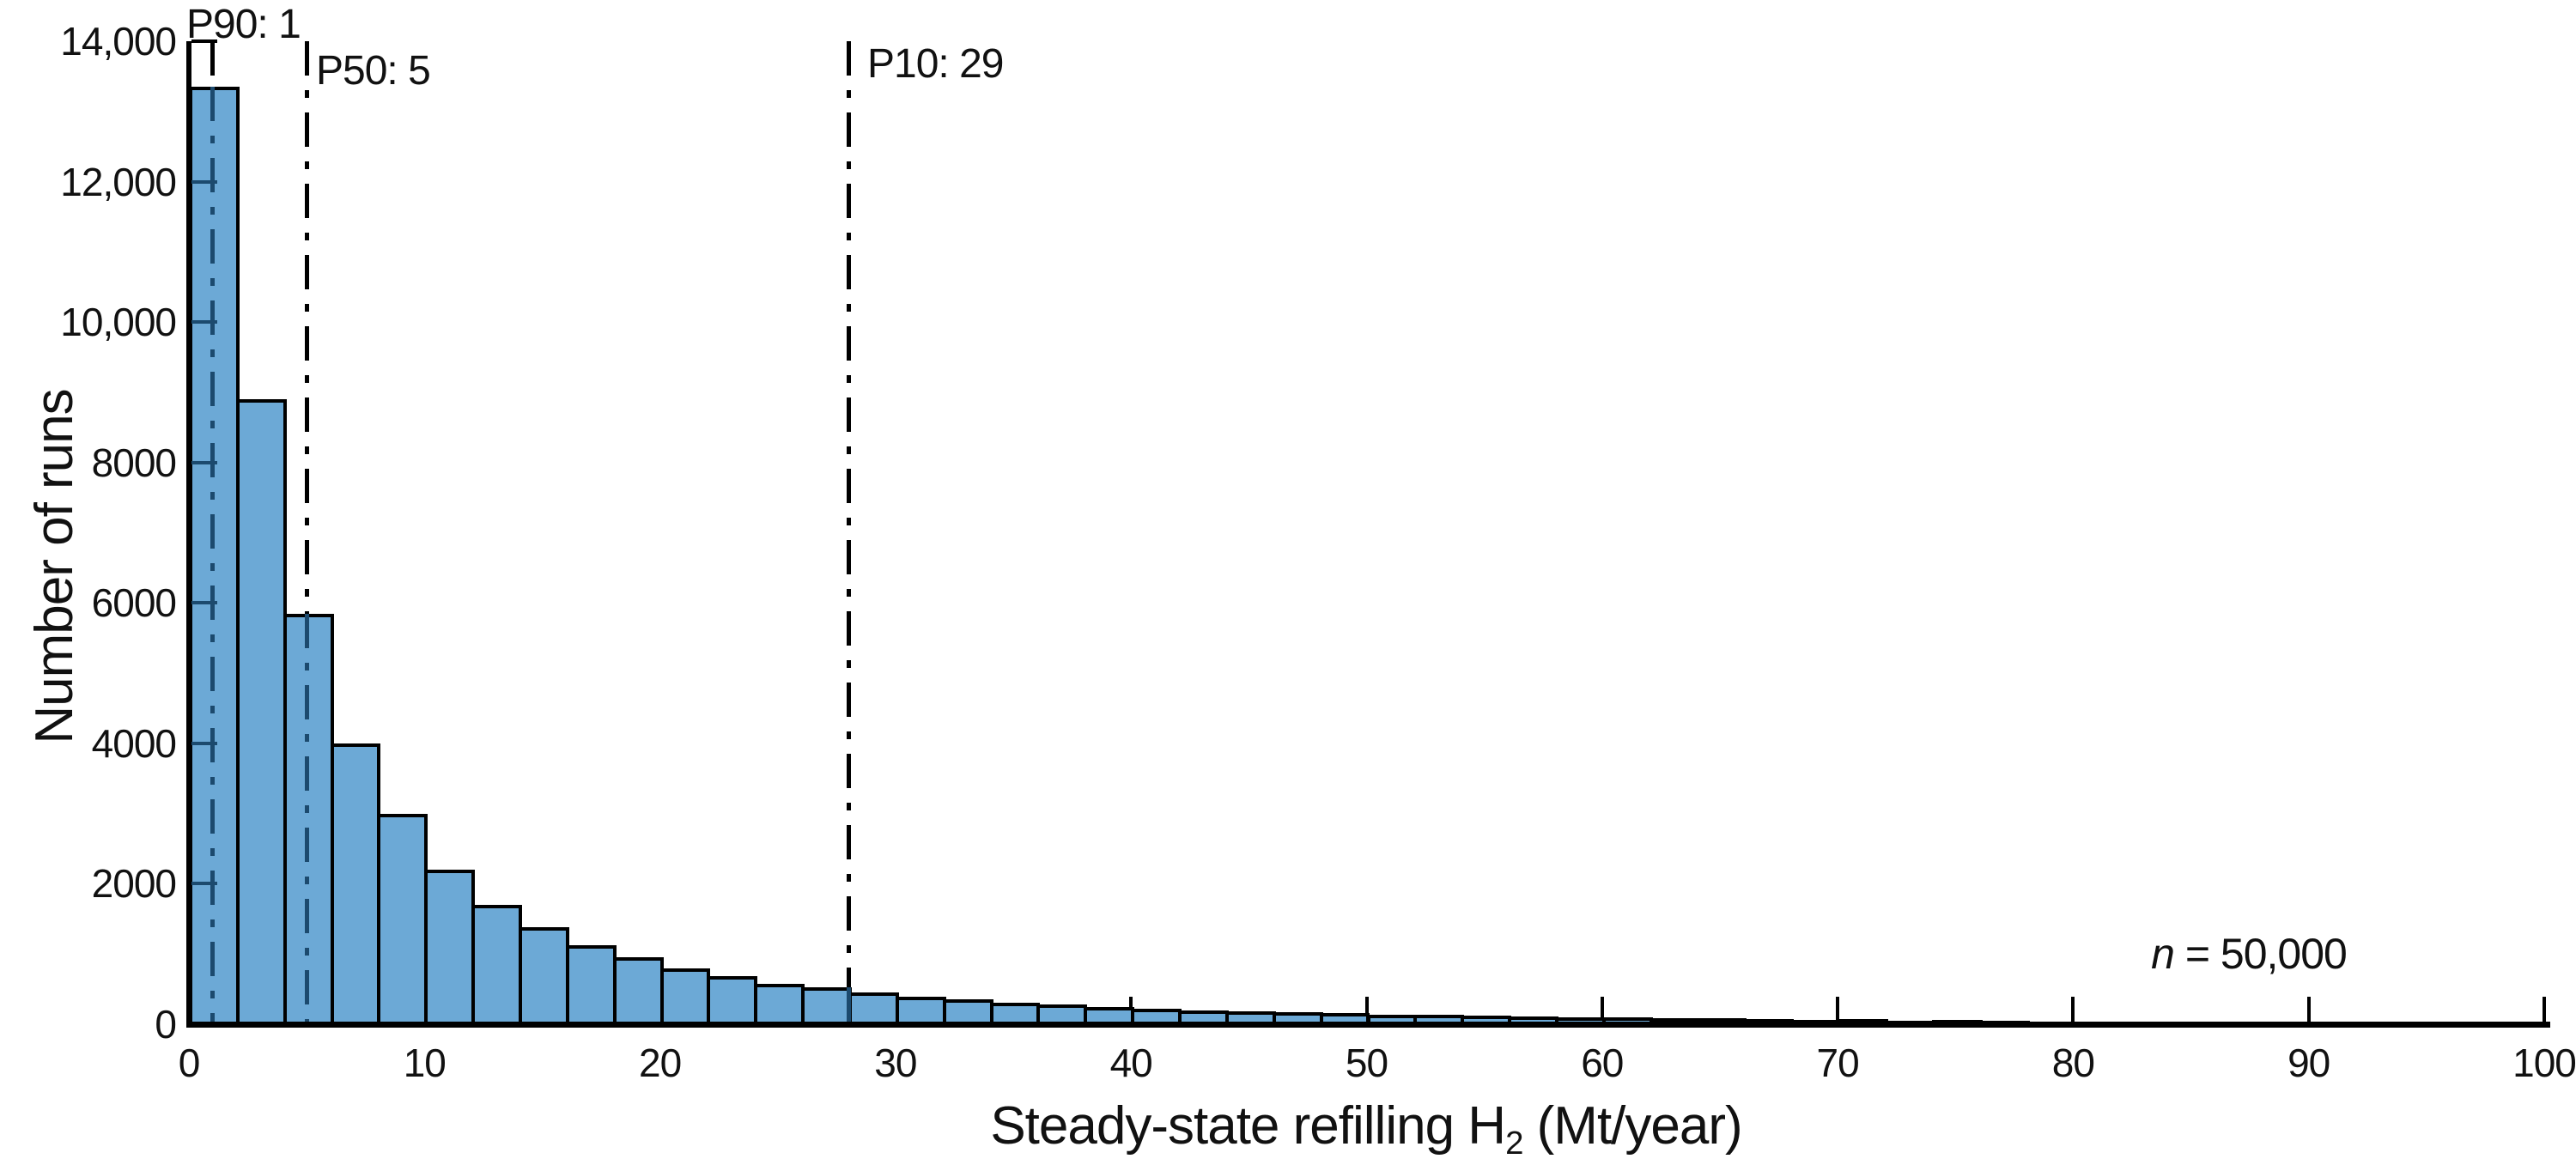  Describe the element at coordinates (1131, 1063) in the screenshot. I see `x-tick-label: 40` at that location.